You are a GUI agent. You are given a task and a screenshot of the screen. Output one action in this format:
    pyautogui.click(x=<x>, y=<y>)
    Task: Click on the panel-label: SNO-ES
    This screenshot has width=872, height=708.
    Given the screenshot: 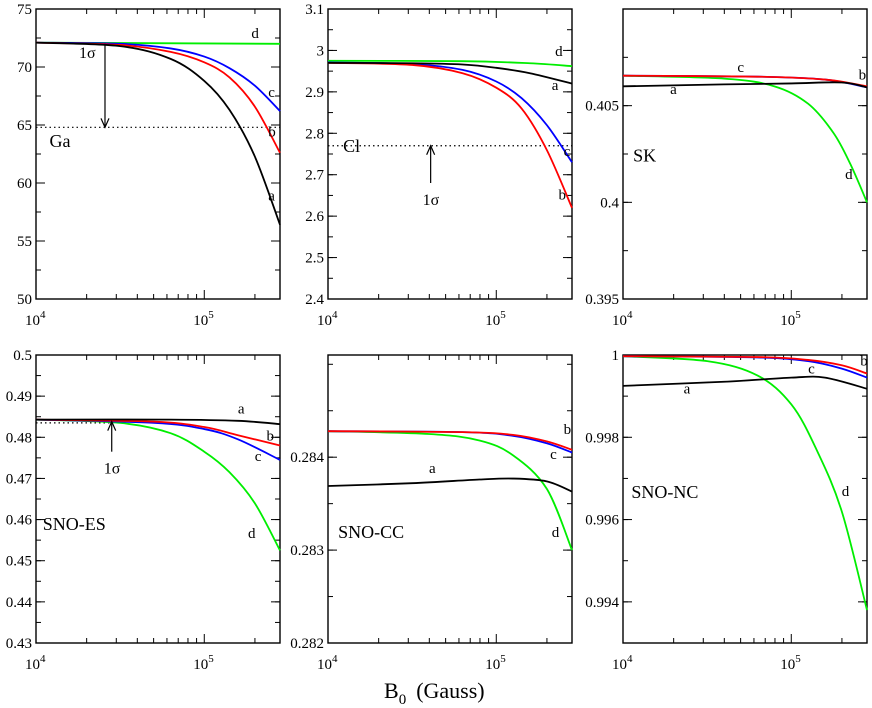 What is the action you would take?
    pyautogui.click(x=74, y=524)
    